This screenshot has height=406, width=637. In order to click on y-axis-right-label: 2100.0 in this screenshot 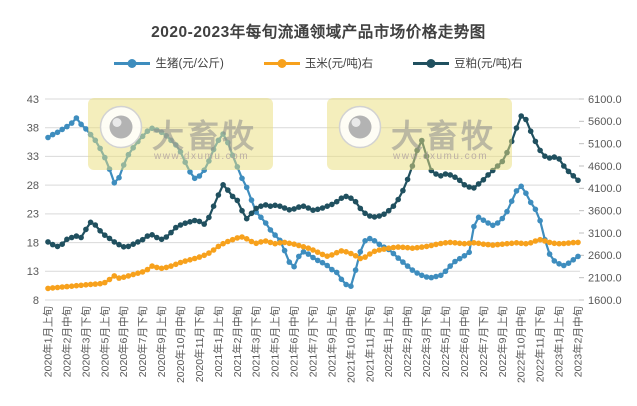, I will do `click(605, 278)`.